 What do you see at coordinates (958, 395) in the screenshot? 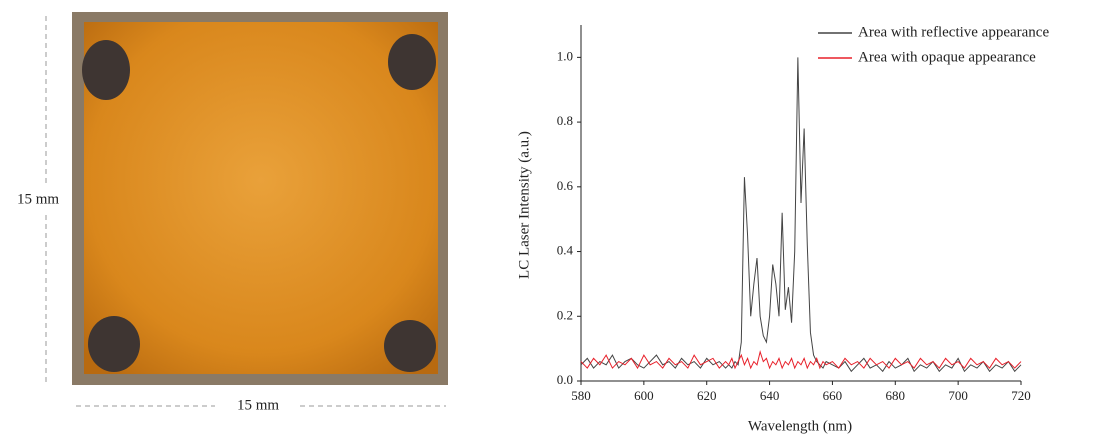
I see `x-tick-label: 700` at bounding box center [958, 395].